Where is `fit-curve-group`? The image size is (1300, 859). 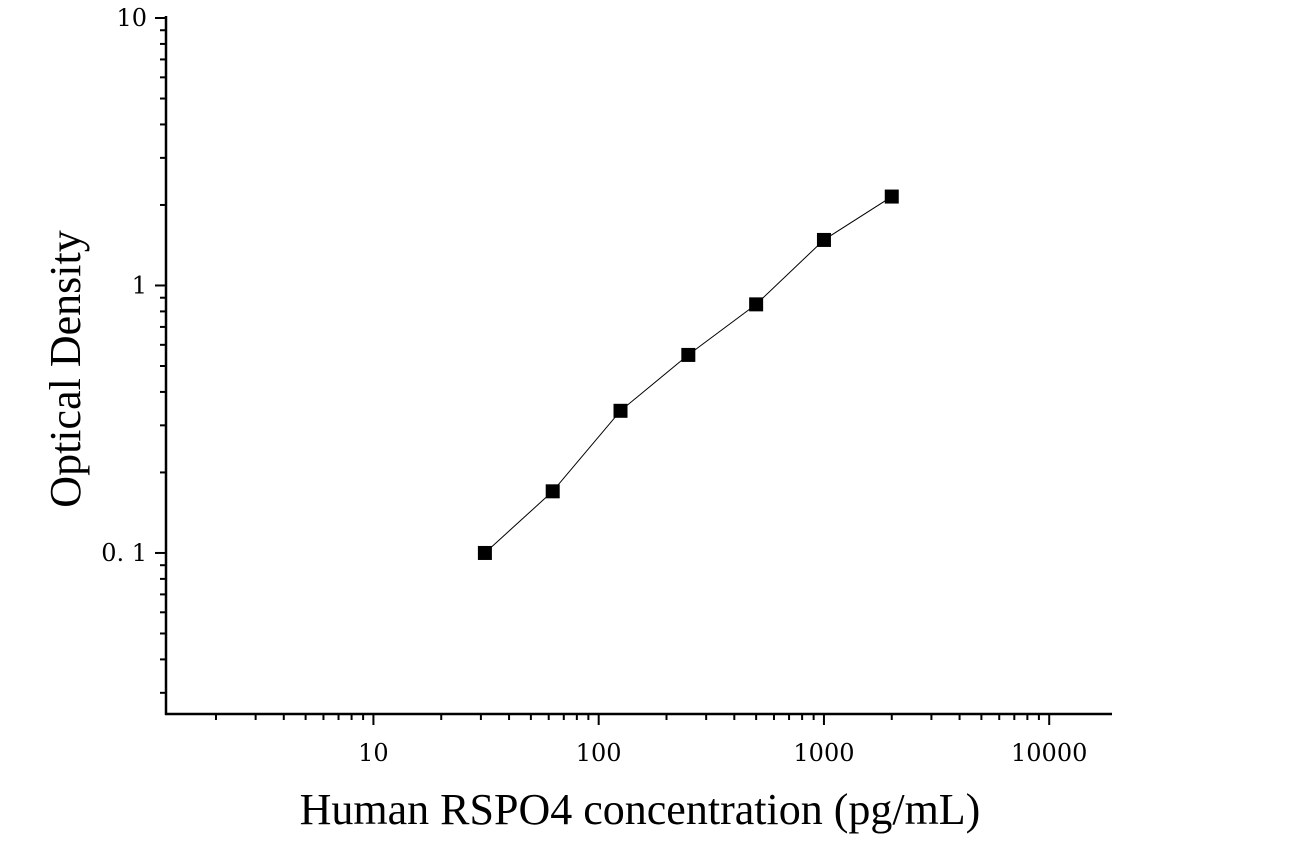 fit-curve-group is located at coordinates (688, 375).